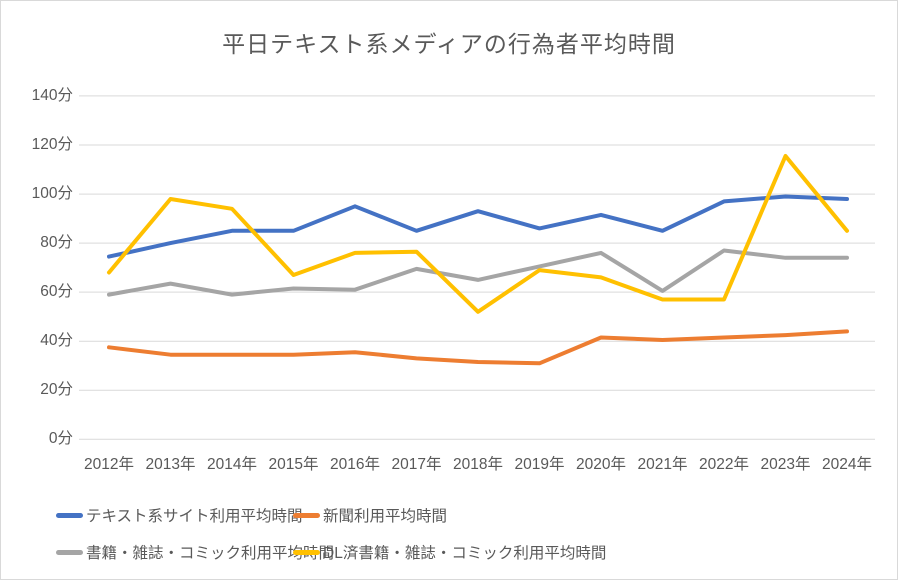 Image resolution: width=898 pixels, height=580 pixels. I want to click on x-axis-tick-label: 2020年, so click(601, 464).